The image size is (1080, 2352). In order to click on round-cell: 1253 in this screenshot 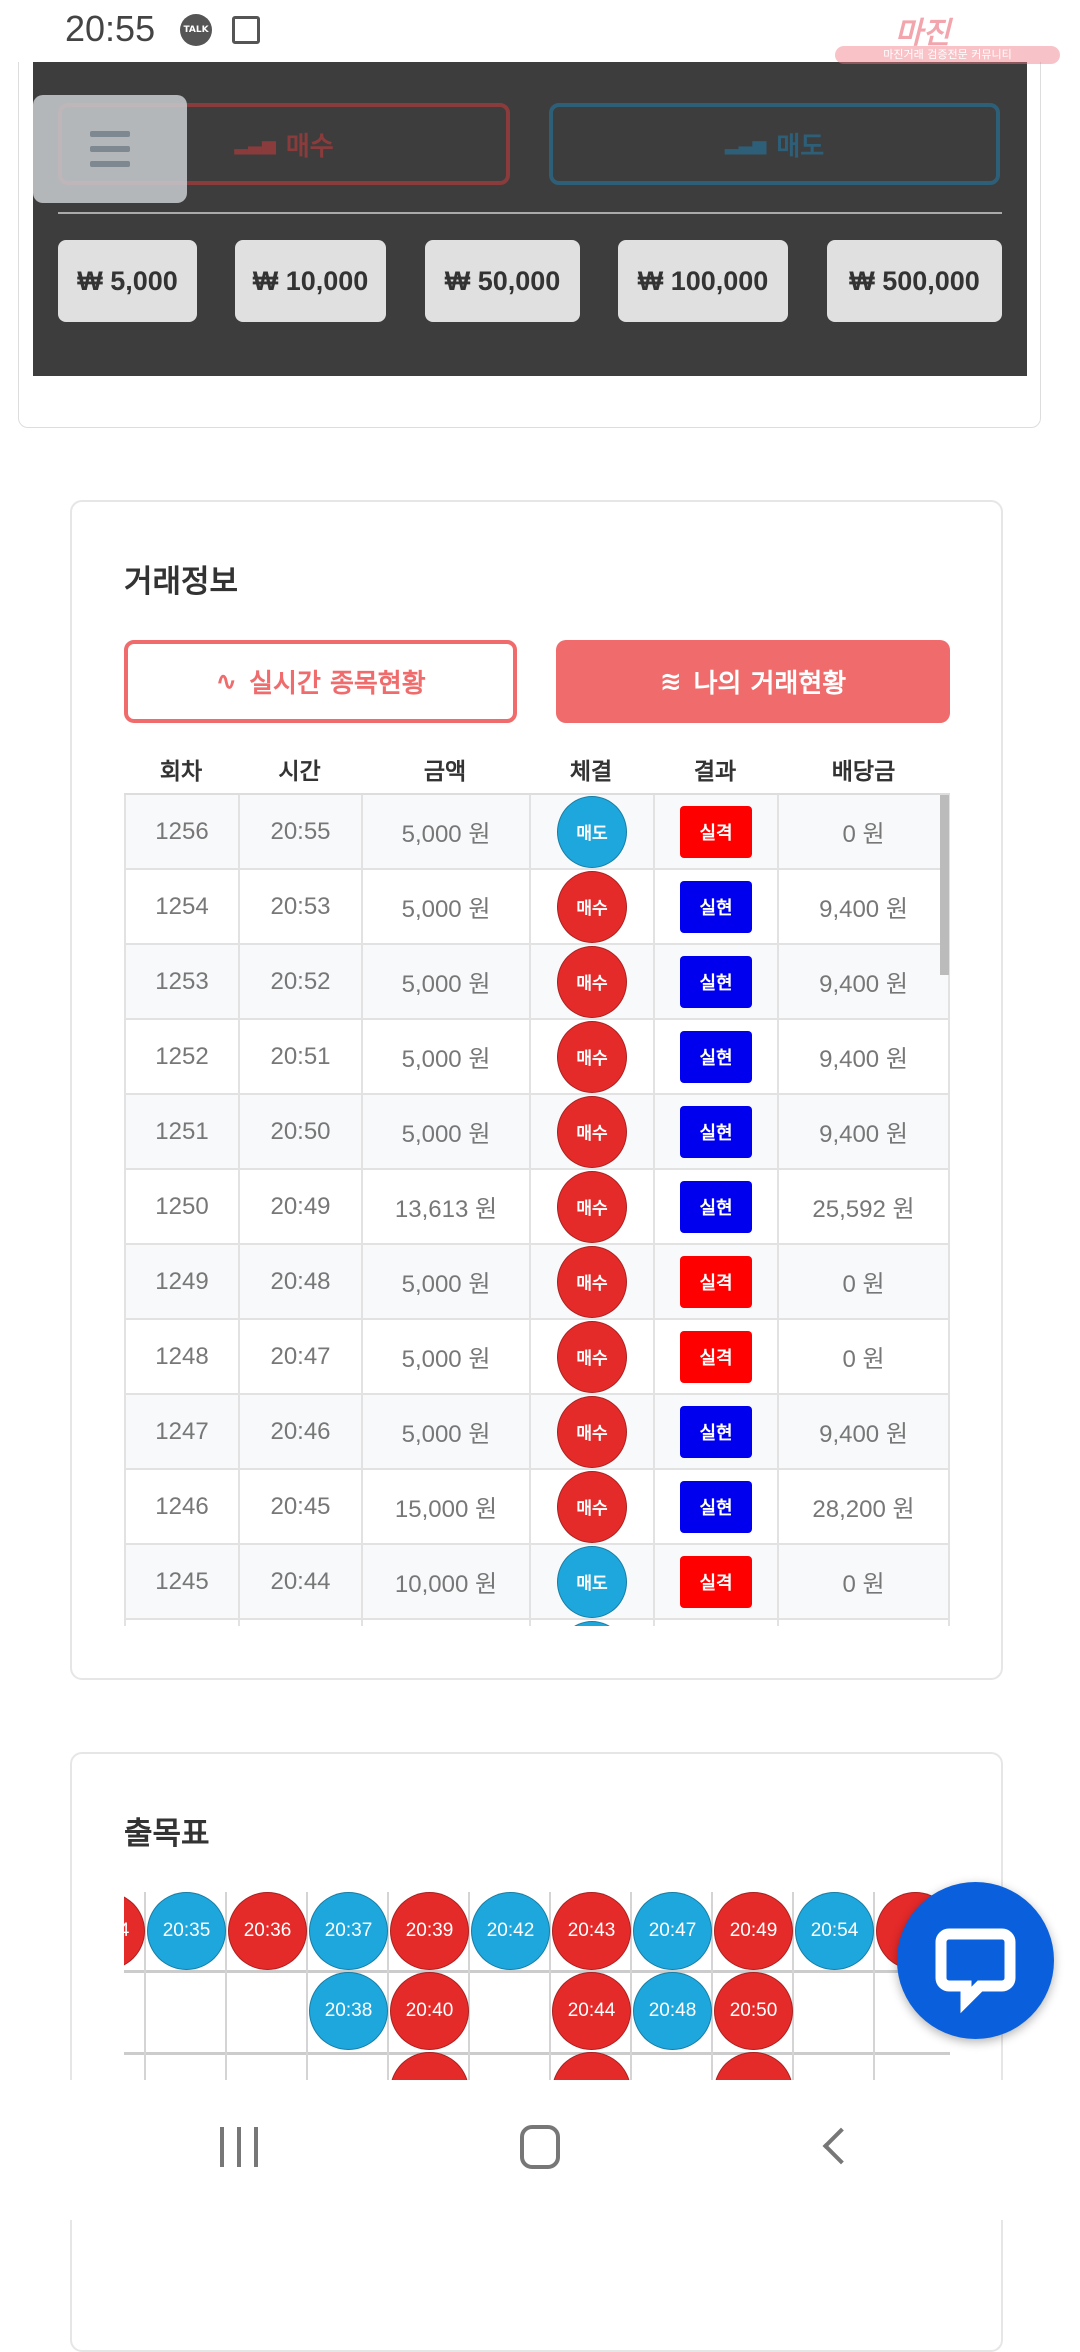, I will do `click(181, 981)`.